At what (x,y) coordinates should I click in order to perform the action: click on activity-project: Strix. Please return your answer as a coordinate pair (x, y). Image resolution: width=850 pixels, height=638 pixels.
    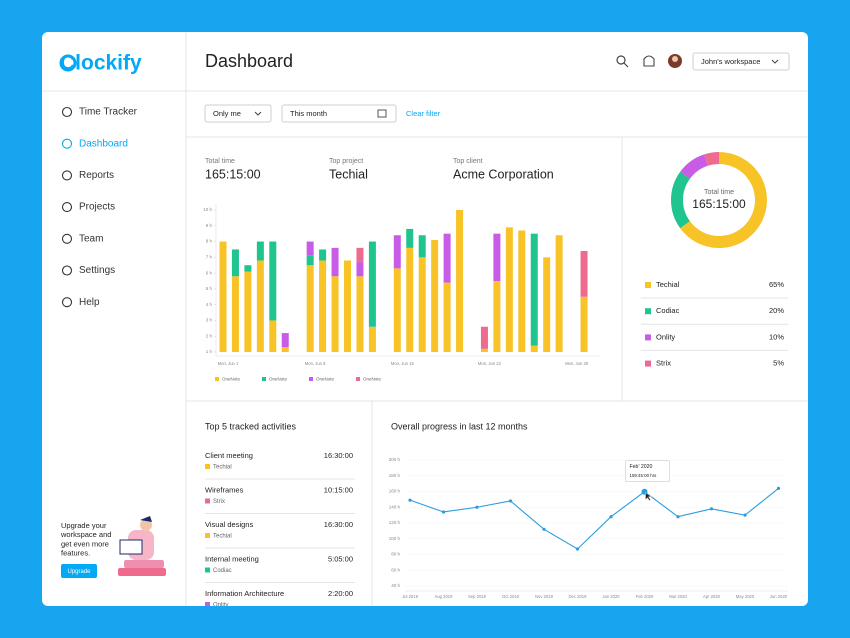
    Looking at the image, I should click on (219, 502).